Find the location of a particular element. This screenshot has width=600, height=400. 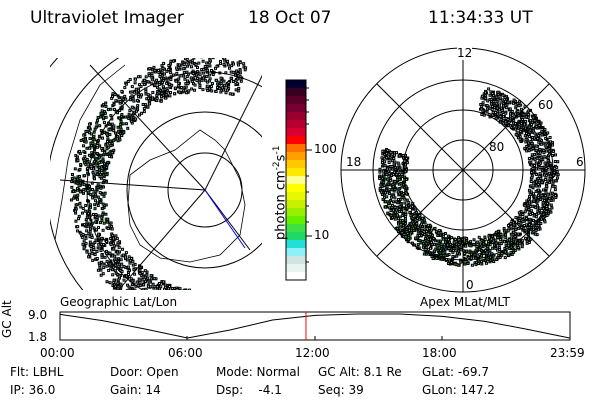

colorbar-tick-100: 100 is located at coordinates (325, 149).